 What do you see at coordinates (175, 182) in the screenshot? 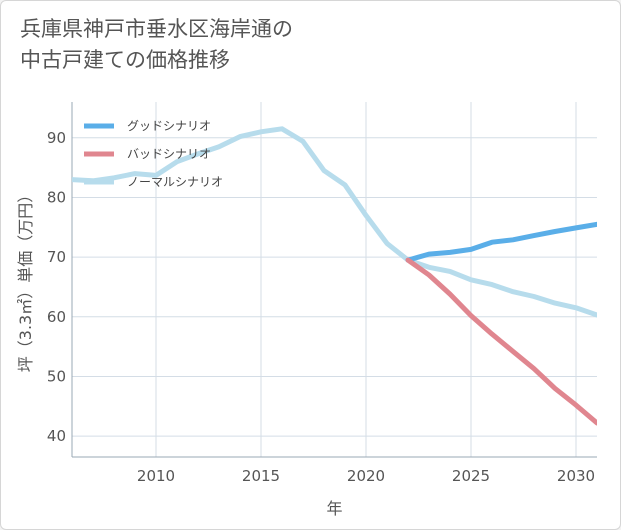
I see `legend-label: ノーマルシナリオ` at bounding box center [175, 182].